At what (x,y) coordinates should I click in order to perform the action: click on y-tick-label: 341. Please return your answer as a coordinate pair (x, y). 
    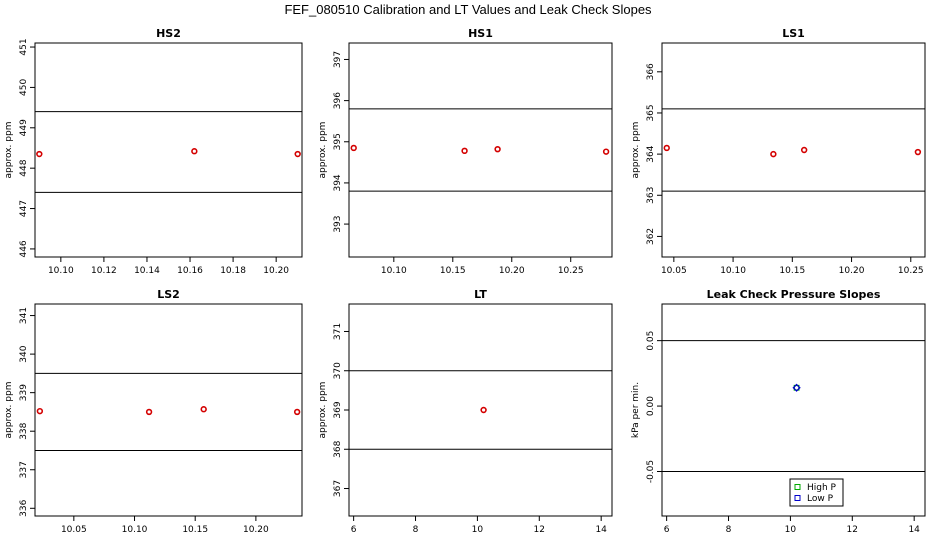
    Looking at the image, I should click on (24, 315).